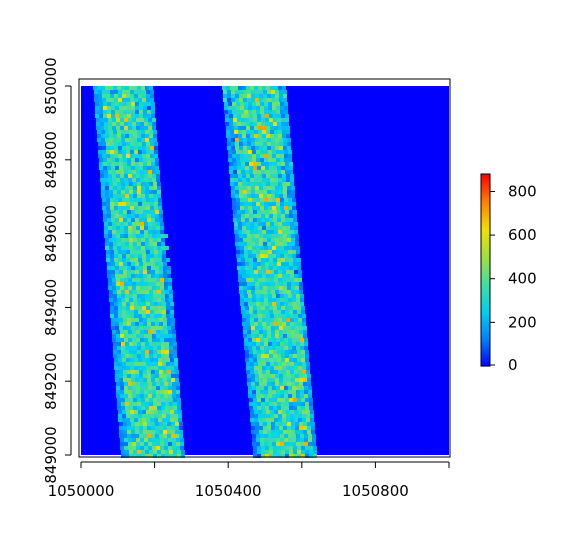  Describe the element at coordinates (51, 454) in the screenshot. I see `y-tick-label: 849000` at that location.